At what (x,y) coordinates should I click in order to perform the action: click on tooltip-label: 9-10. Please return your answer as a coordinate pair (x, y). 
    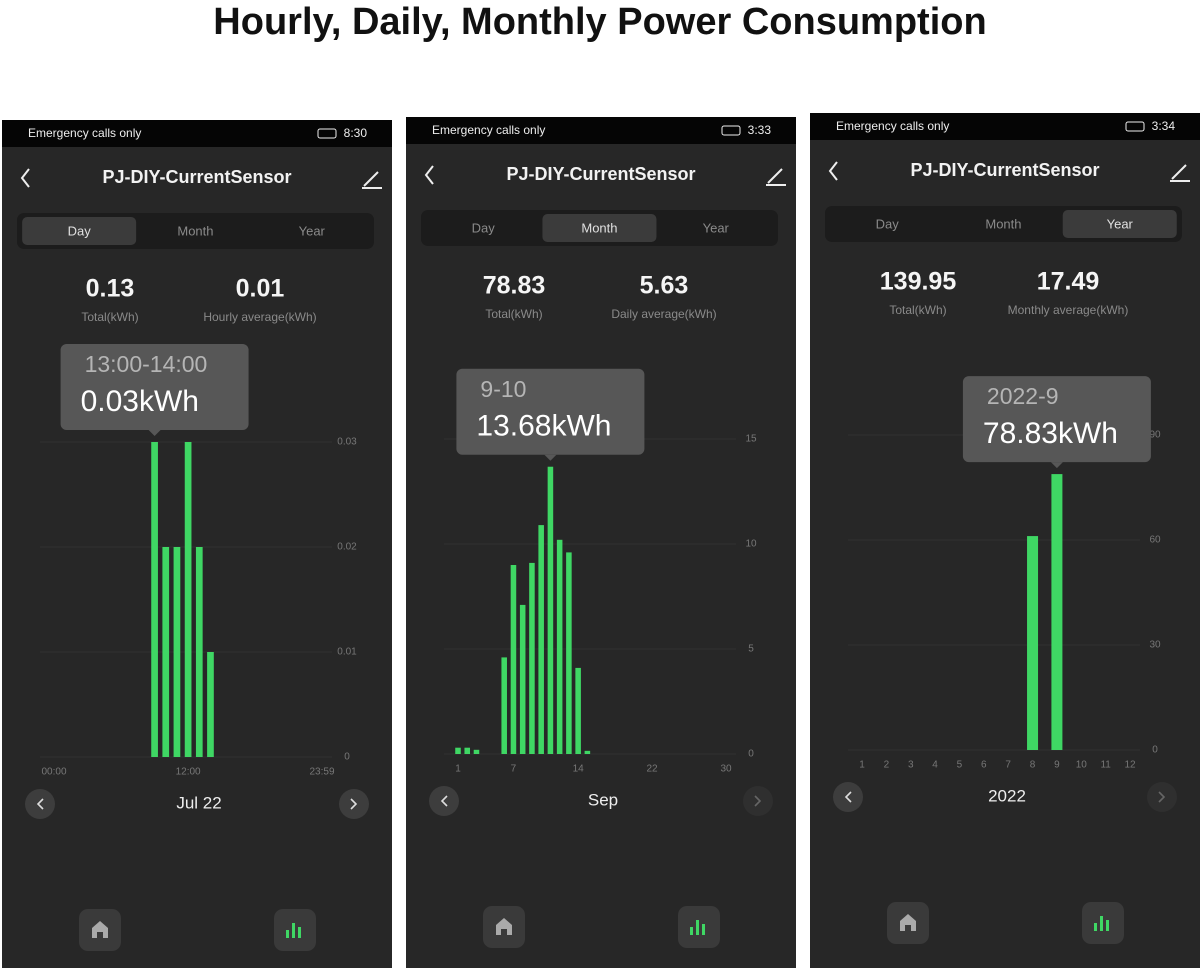
    Looking at the image, I should click on (503, 389).